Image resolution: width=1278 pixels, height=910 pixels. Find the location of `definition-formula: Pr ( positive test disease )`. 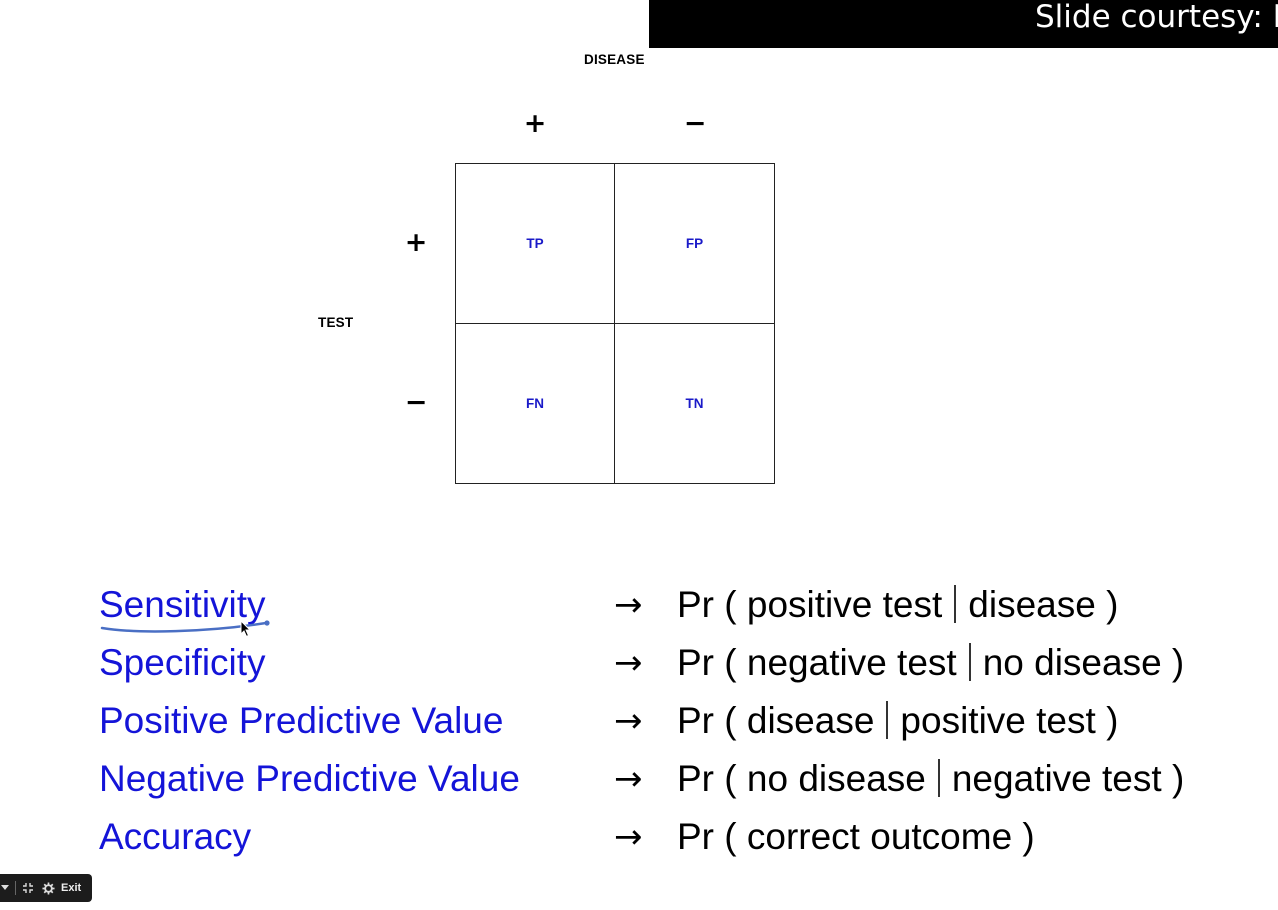

definition-formula: Pr ( positive test disease ) is located at coordinates (897, 605).